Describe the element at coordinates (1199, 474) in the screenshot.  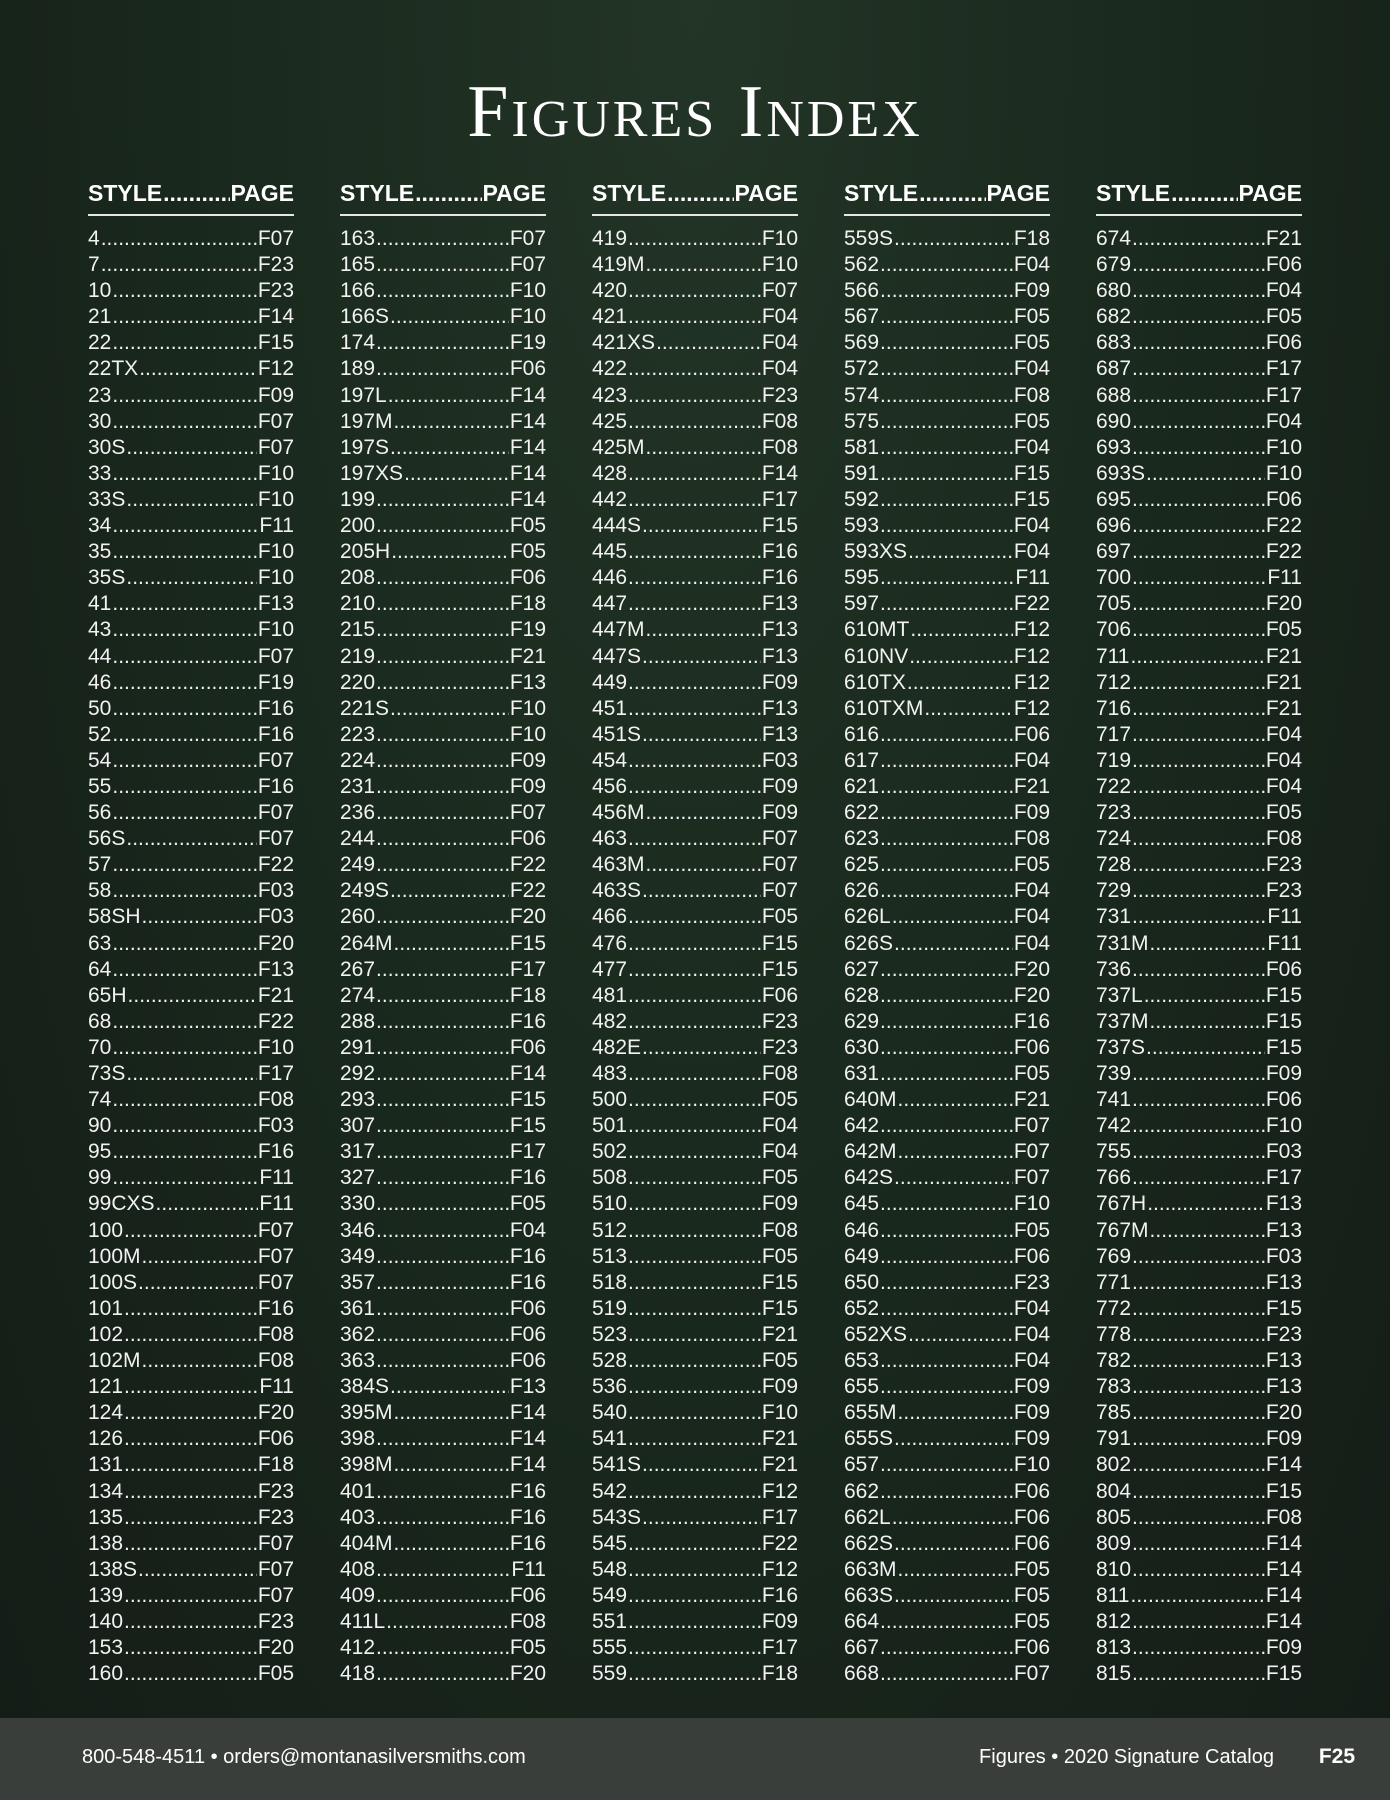
I see `index-entry: 693S F10` at that location.